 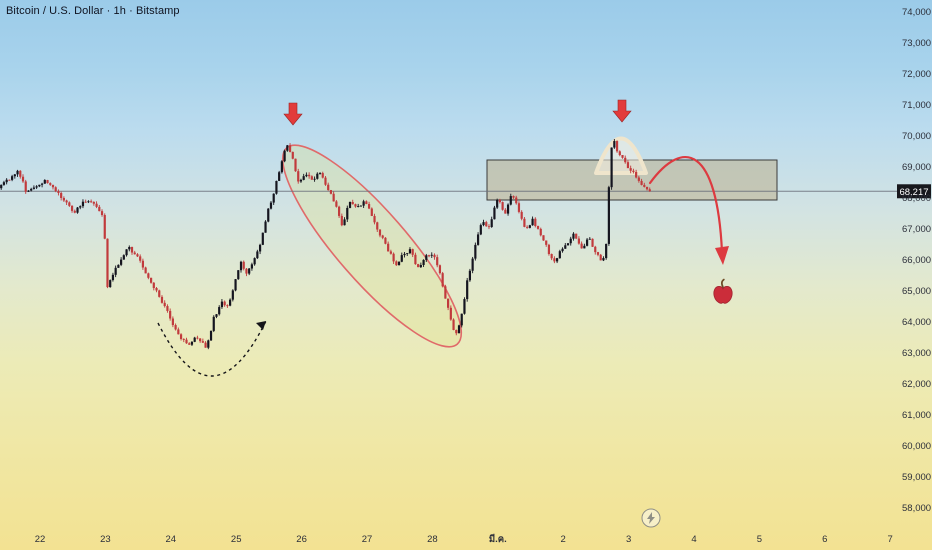 I want to click on price-tick-label: 58,000, so click(x=916, y=508).